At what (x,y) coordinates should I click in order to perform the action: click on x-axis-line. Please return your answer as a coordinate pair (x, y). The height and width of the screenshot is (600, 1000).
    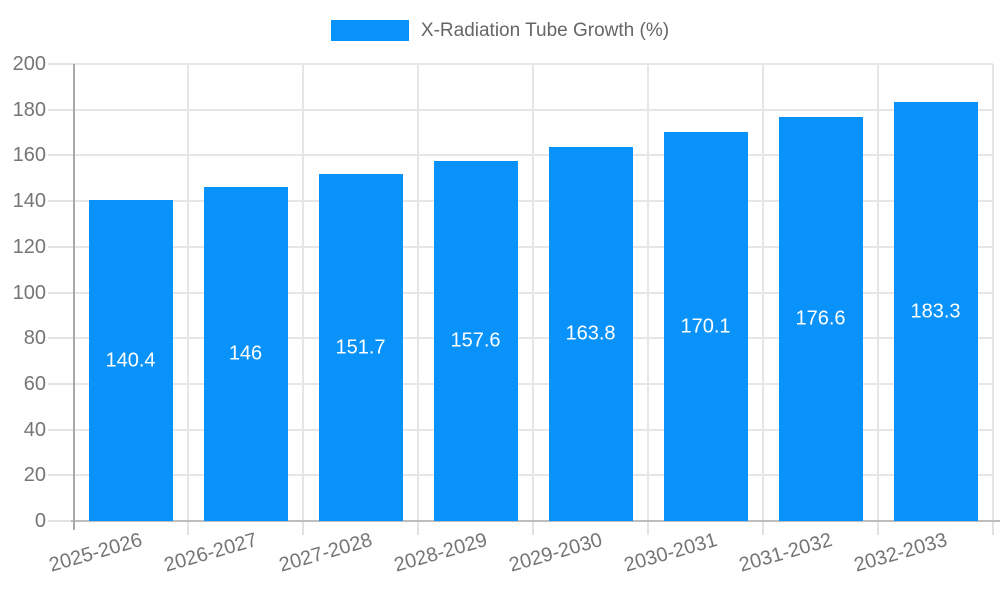
    Looking at the image, I should click on (535, 521).